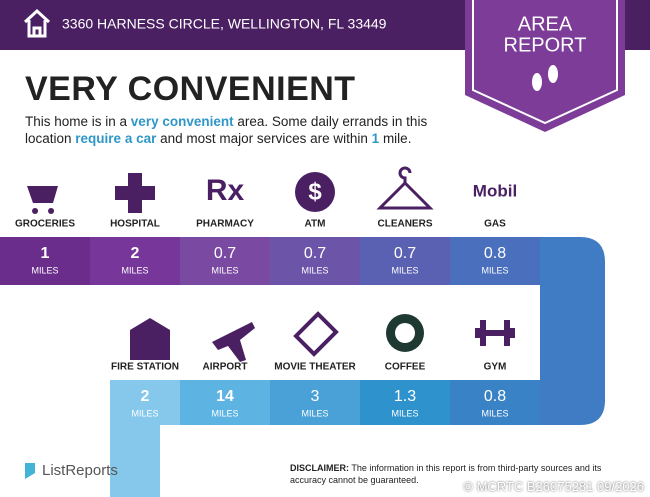 The height and width of the screenshot is (497, 650). Describe the element at coordinates (37, 23) in the screenshot. I see `home-icon` at that location.